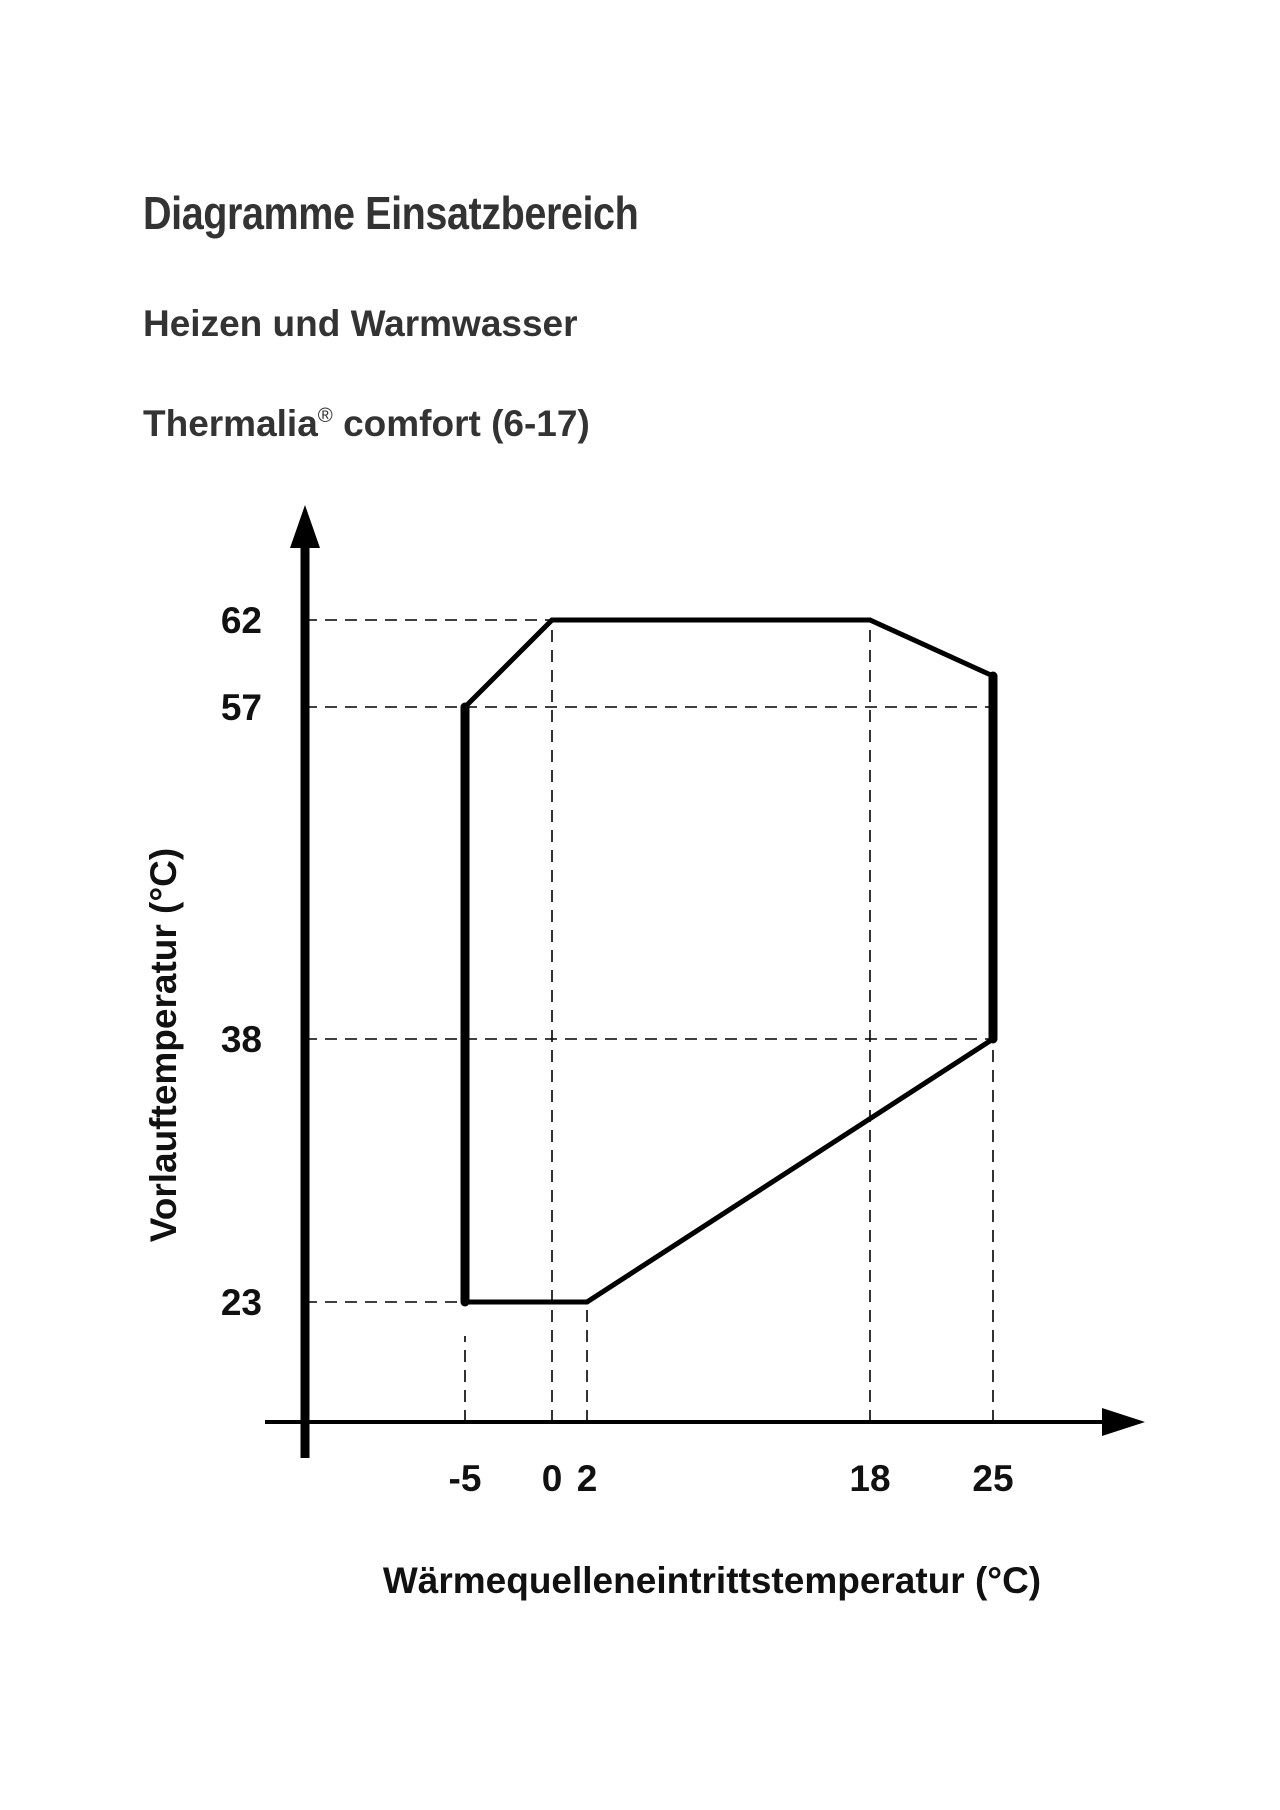  What do you see at coordinates (360, 323) in the screenshot?
I see `page-subtitle: Heizen und Warmwasser` at bounding box center [360, 323].